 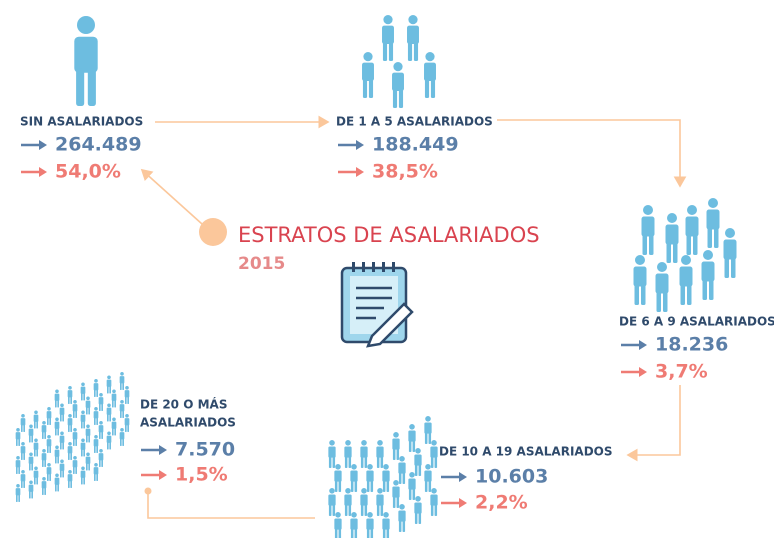 I want to click on stratum-label: DE 20 O MÁS, so click(x=183, y=404).